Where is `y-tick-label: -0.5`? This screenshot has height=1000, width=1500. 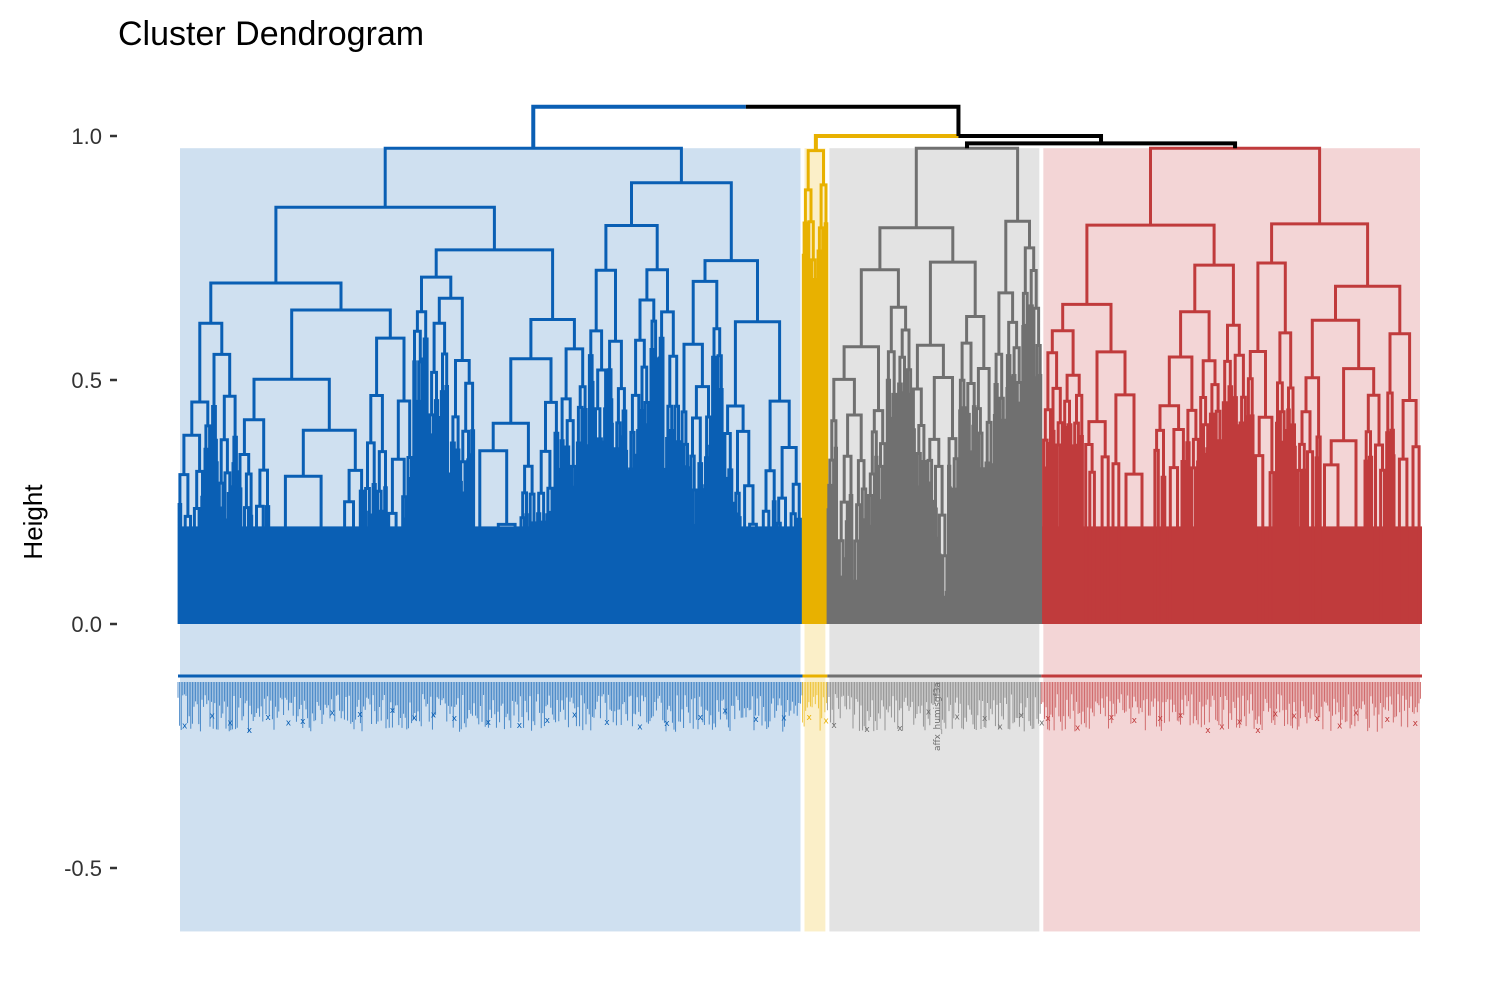
y-tick-label: -0.5 is located at coordinates (83, 868).